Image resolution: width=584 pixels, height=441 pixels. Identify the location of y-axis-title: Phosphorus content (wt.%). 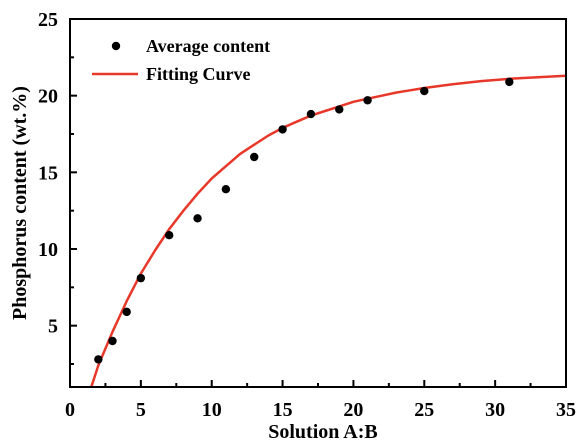
(20, 203).